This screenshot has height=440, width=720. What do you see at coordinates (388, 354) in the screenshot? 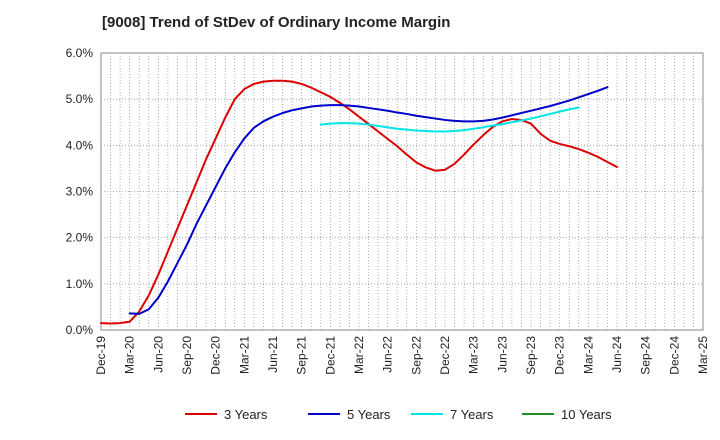
I see `x-tick-label: Jun-22` at bounding box center [388, 354].